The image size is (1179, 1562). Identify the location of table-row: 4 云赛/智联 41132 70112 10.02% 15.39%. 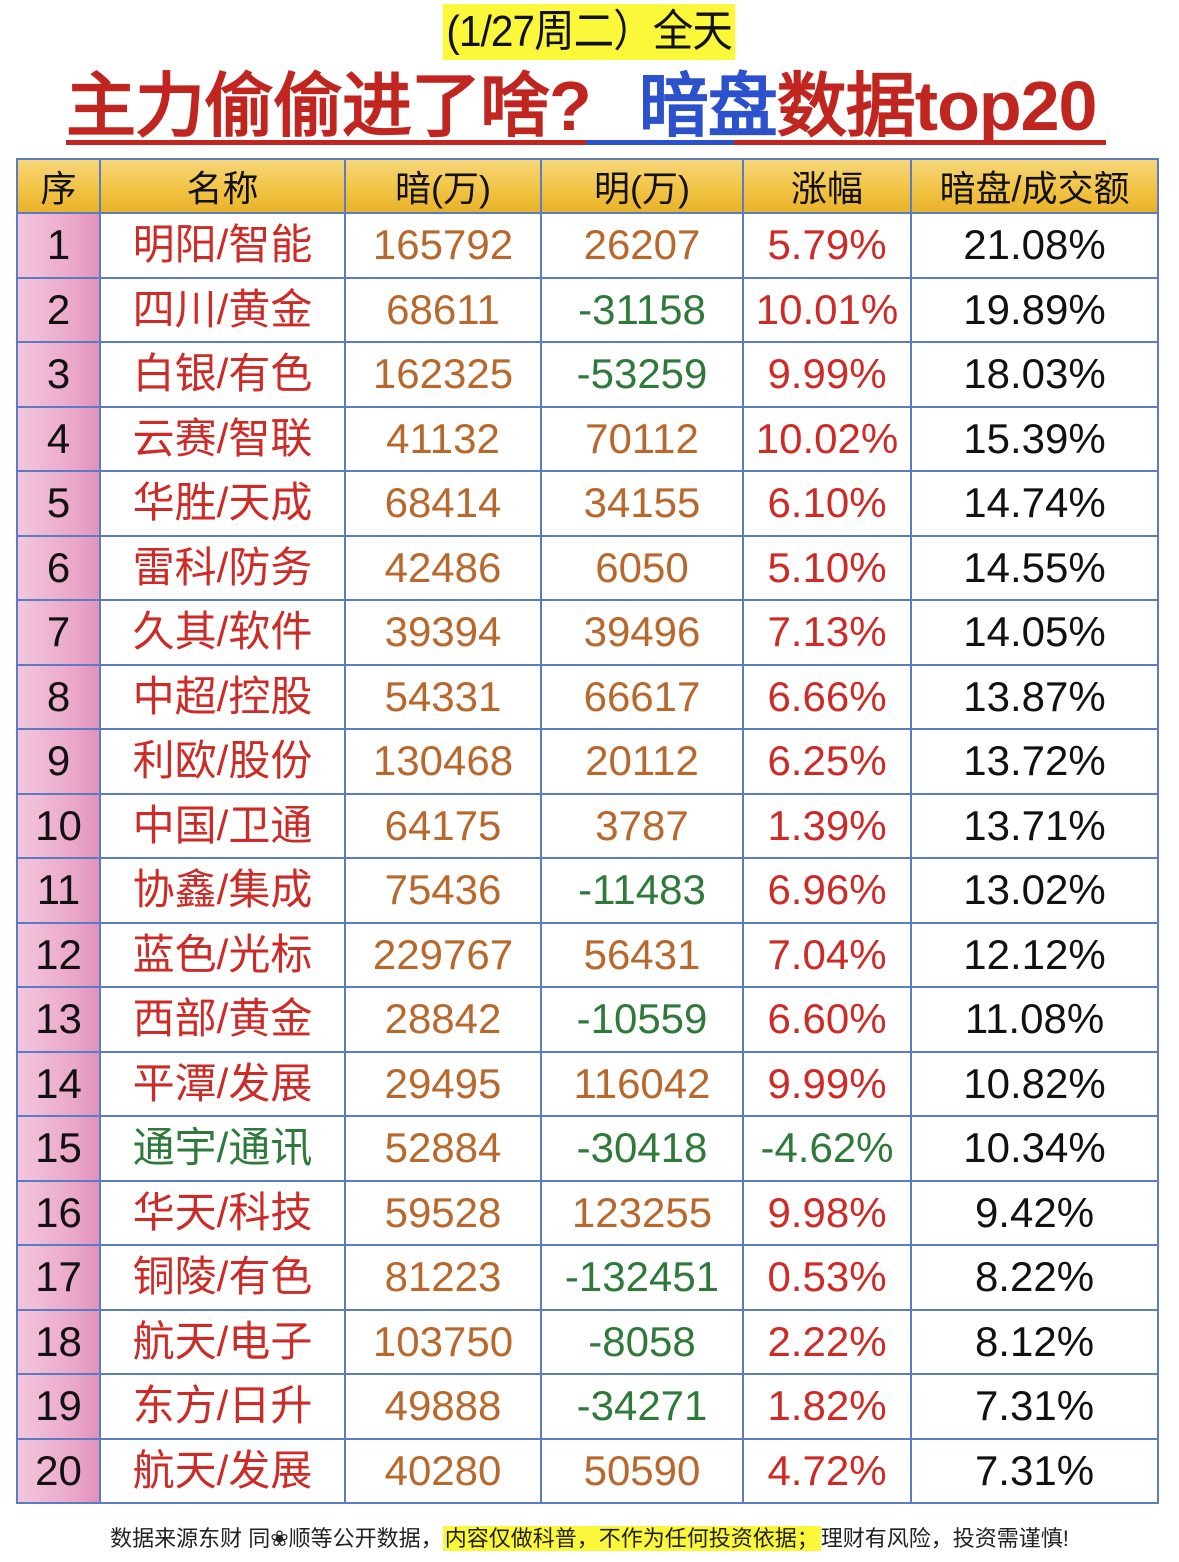
(587, 438).